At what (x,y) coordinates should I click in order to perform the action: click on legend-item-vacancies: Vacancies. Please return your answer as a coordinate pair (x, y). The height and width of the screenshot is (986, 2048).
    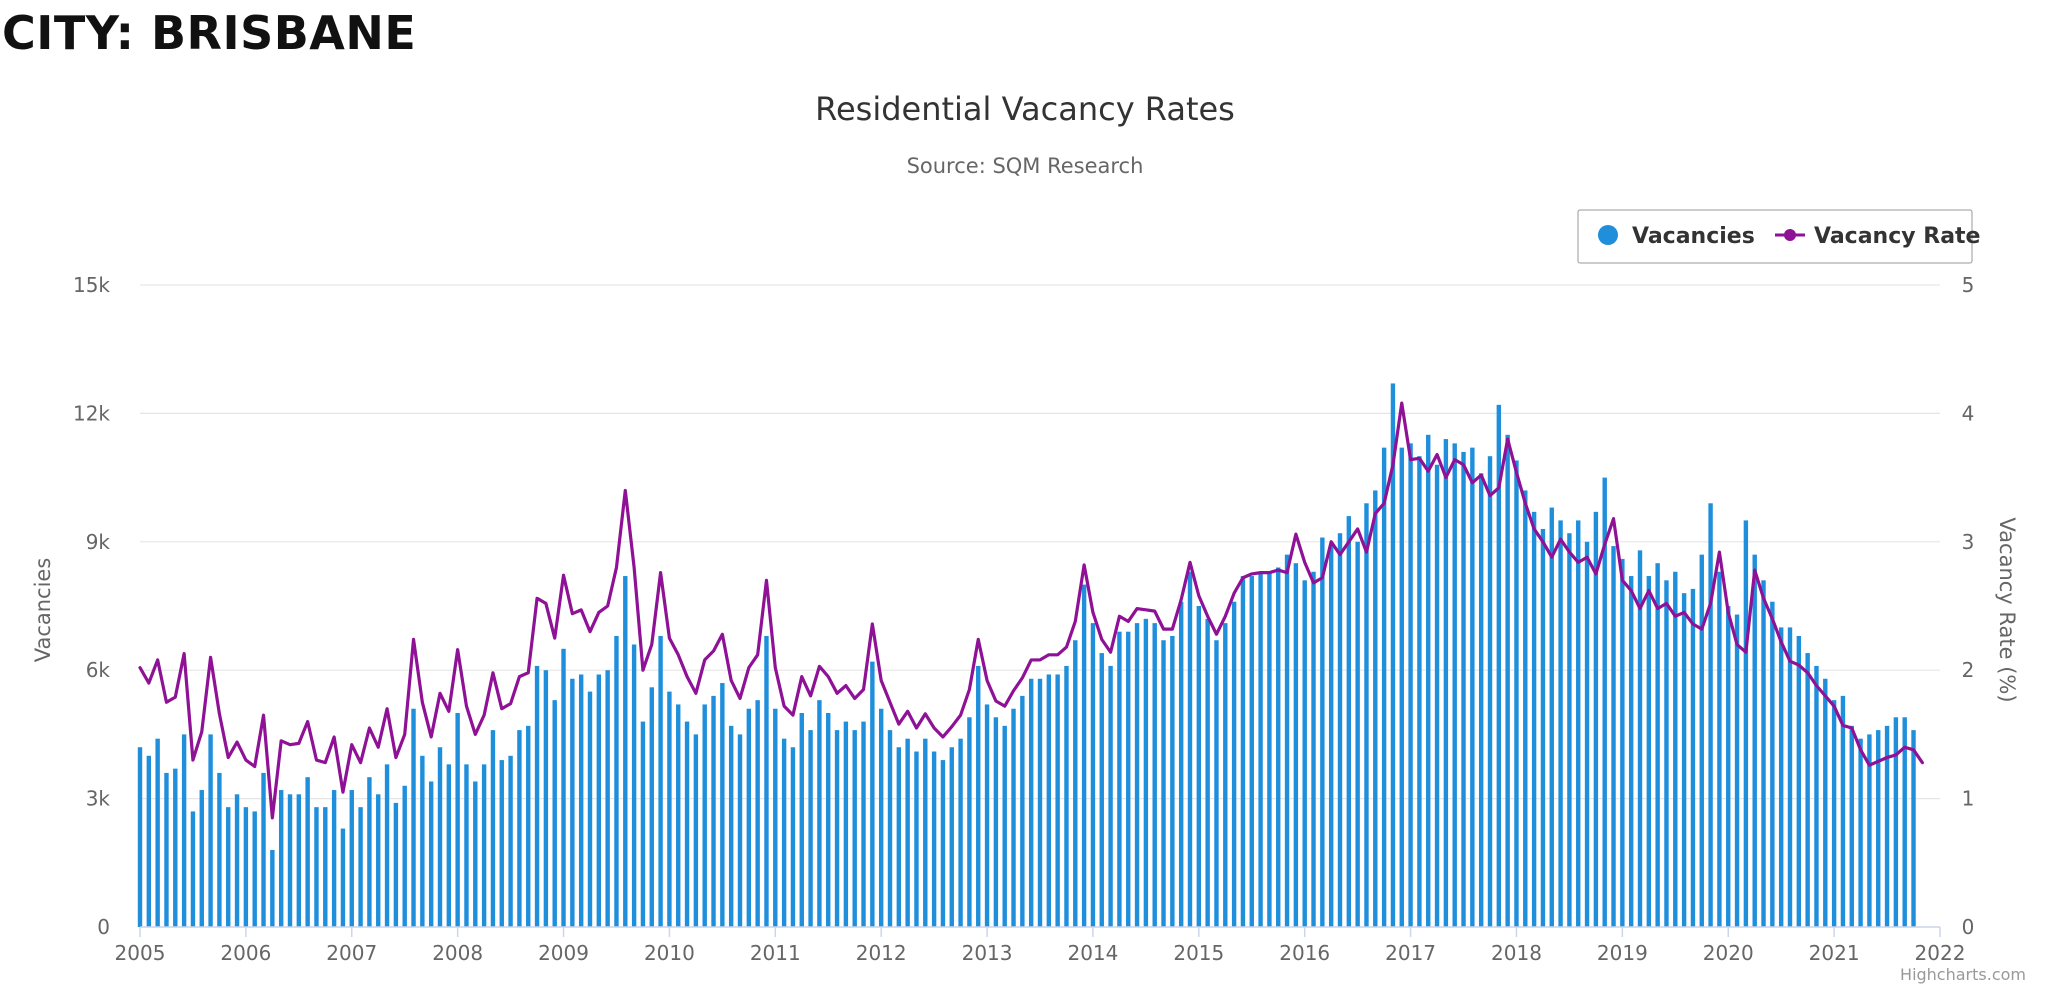
    Looking at the image, I should click on (1676, 236).